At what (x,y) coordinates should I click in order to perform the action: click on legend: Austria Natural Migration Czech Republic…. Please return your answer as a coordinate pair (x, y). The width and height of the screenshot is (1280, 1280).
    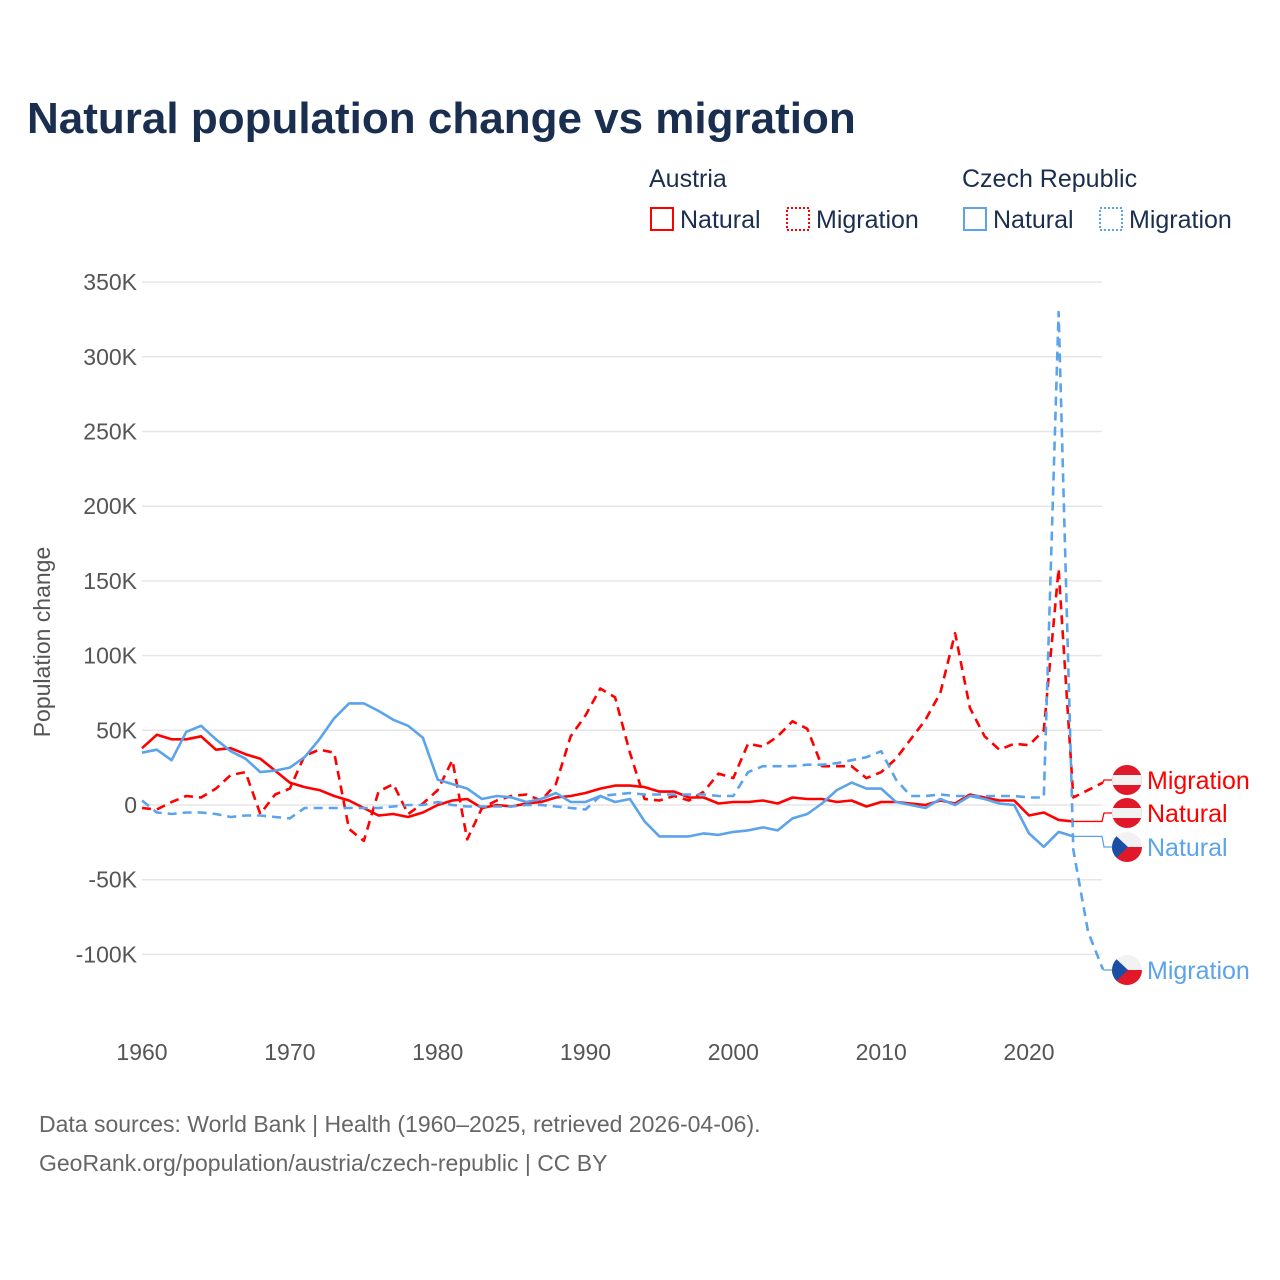
    Looking at the image, I should click on (940, 199).